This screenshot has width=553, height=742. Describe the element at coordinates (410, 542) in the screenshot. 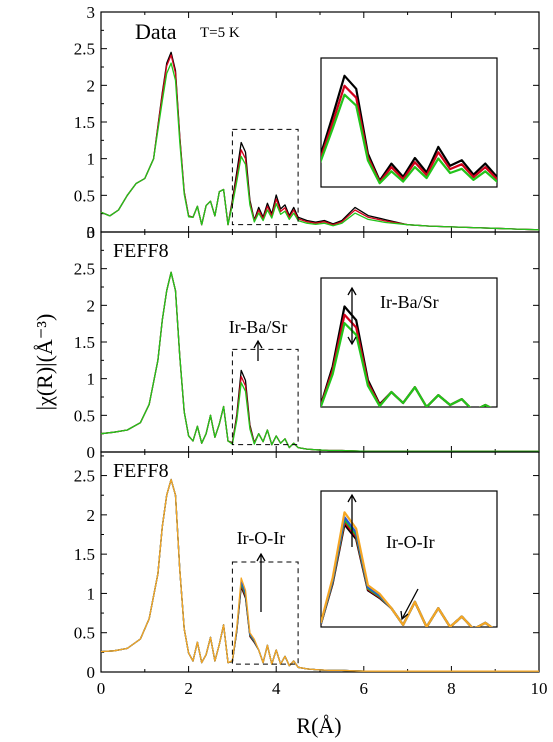

I see `inset-annotation: Ir-O-Ir` at that location.